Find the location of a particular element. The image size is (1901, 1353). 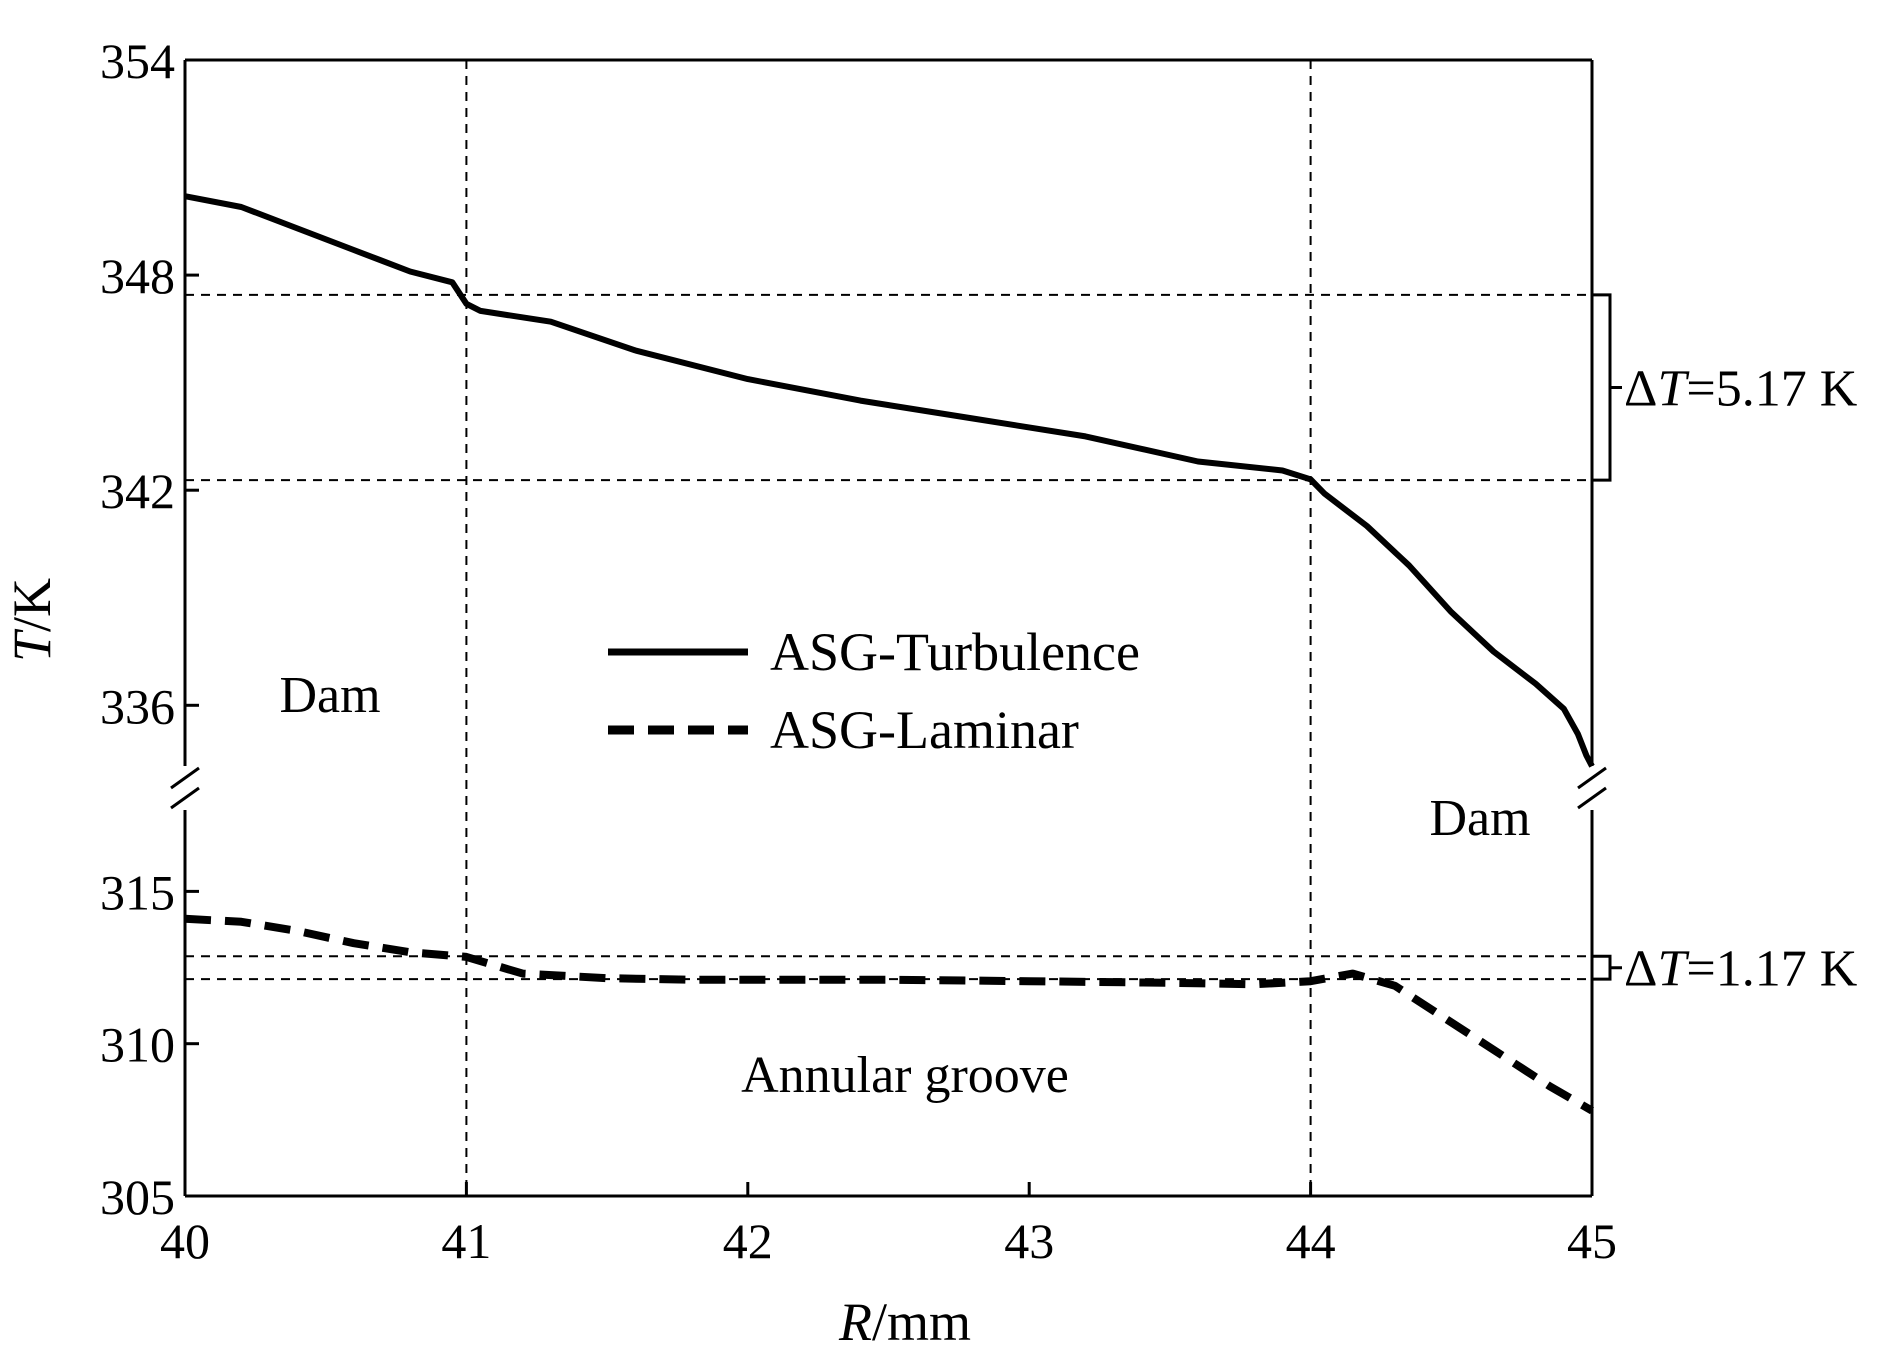

series-line-asg-laminar is located at coordinates (889, 1014).